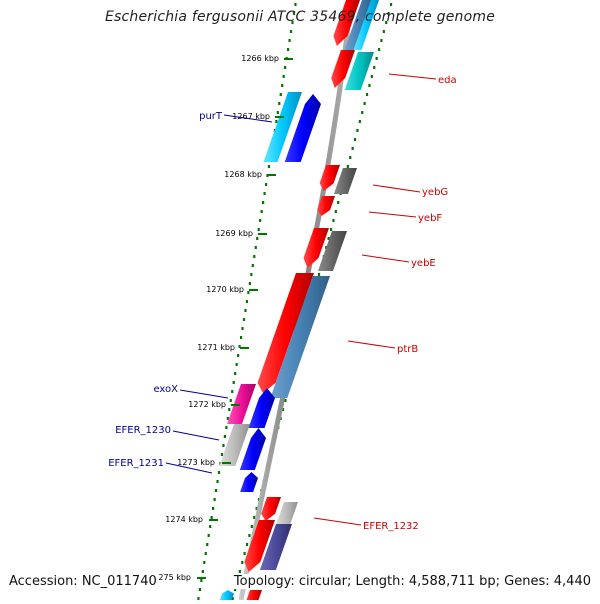 This screenshot has width=600, height=604. I want to click on gene-label-EFER_1232: EFER_1232, so click(391, 526).